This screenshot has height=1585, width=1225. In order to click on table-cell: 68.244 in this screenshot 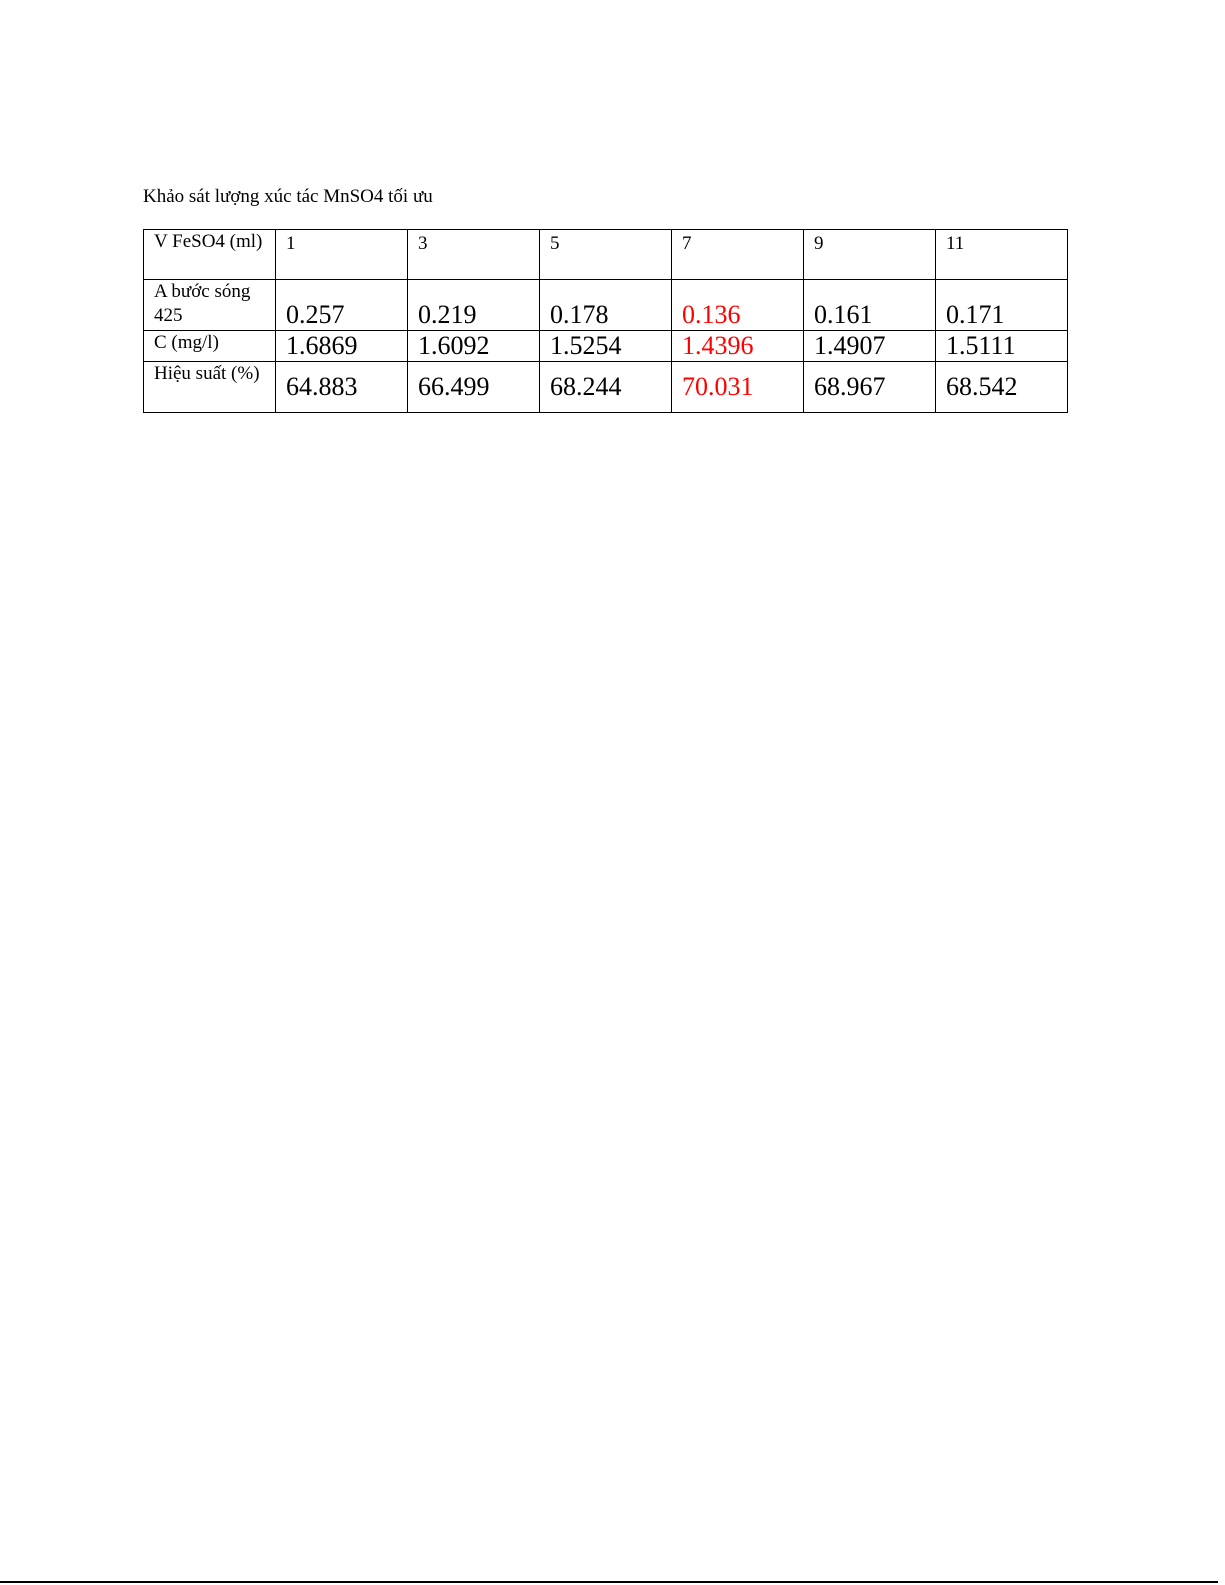, I will do `click(605, 387)`.